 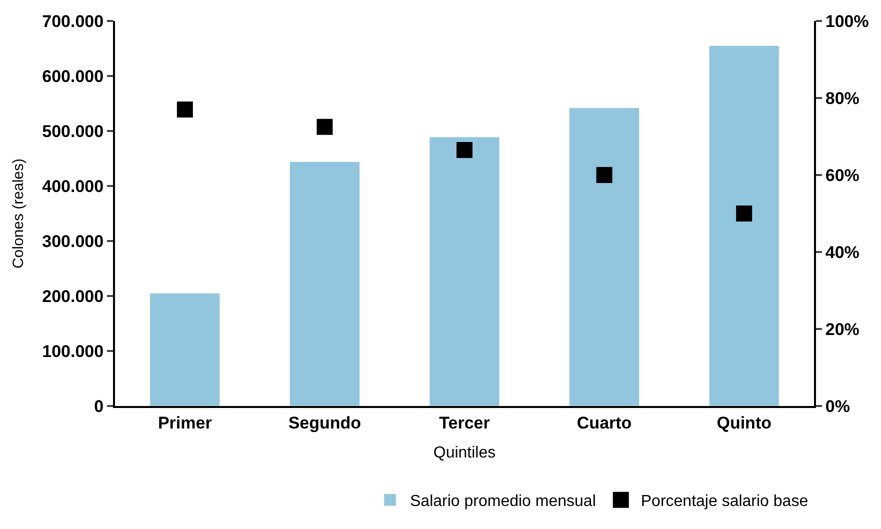 I want to click on x-tick-label: Tercer, so click(x=464, y=422).